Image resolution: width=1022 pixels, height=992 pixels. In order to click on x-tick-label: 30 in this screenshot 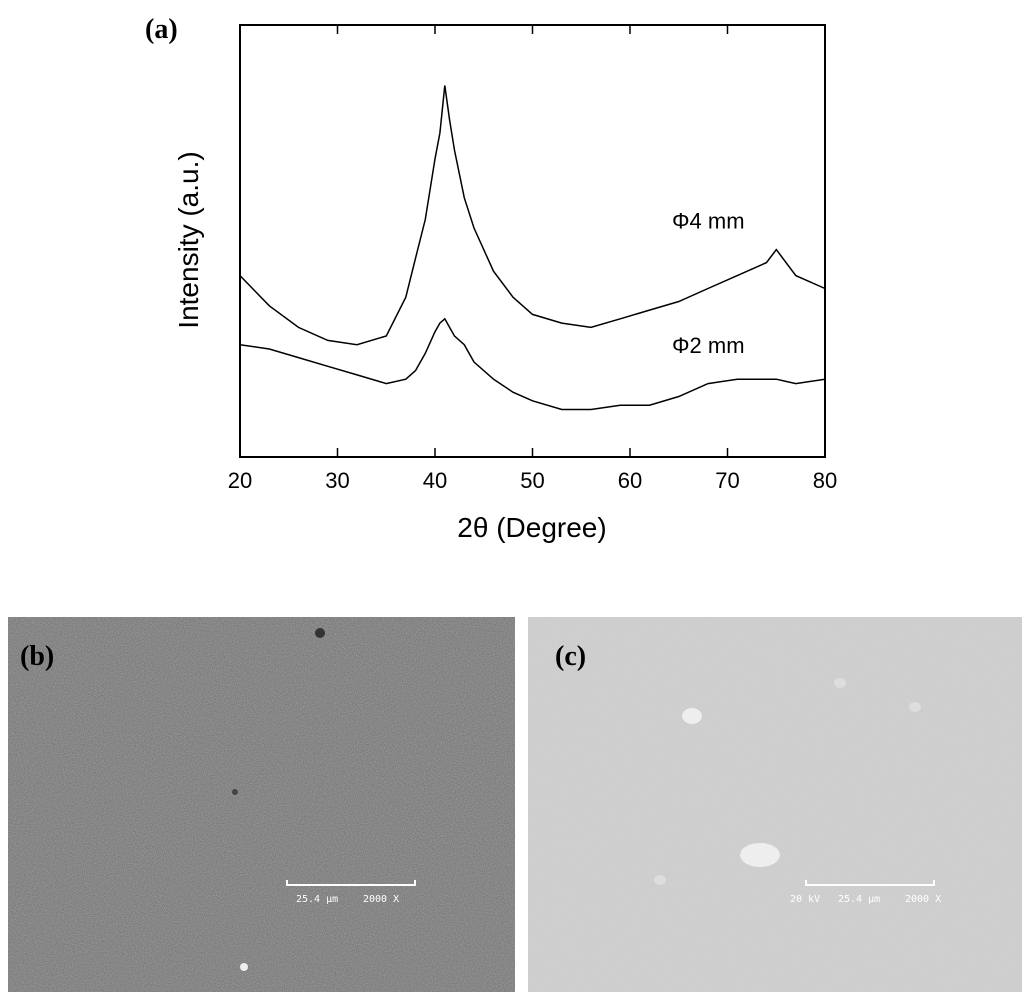, I will do `click(337, 480)`.